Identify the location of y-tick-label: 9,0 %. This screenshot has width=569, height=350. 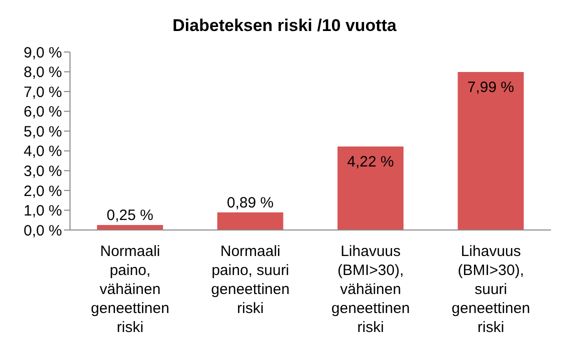
(43, 53).